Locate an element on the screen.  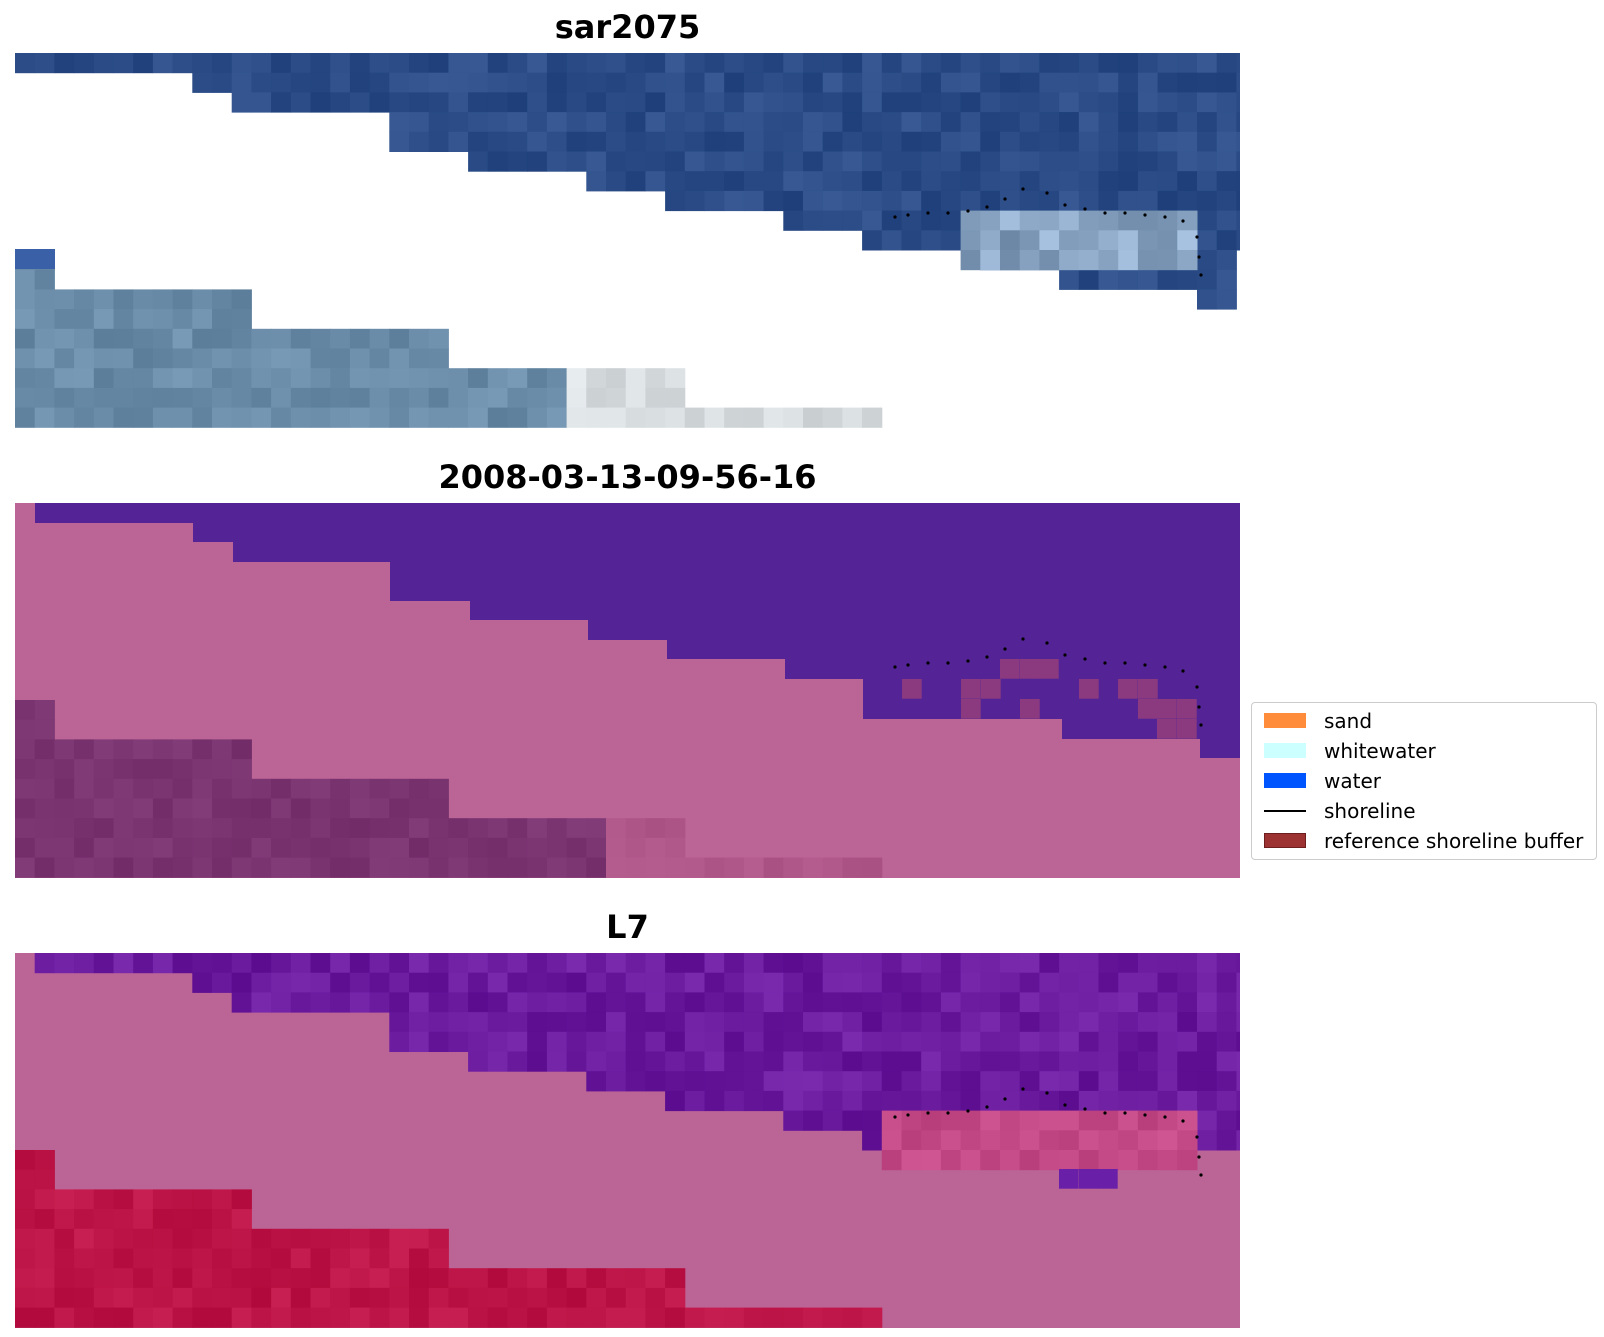
sar-white-pixel is located at coordinates (773, 417).